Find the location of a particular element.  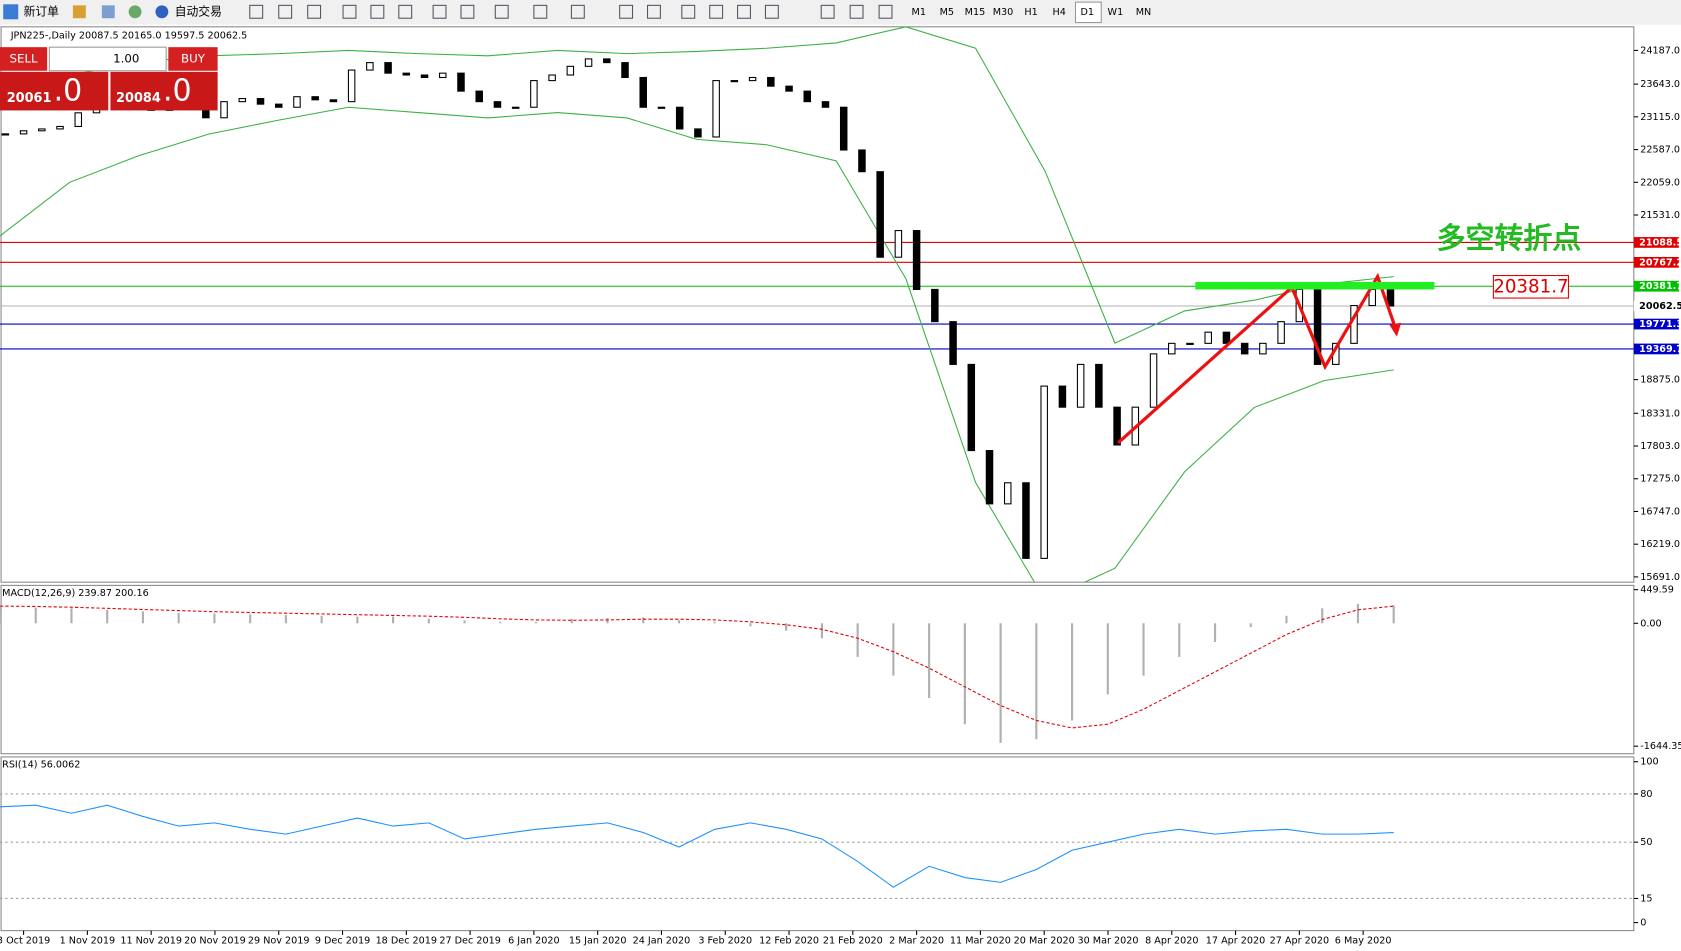

sell-price: 20061 is located at coordinates (29, 98).